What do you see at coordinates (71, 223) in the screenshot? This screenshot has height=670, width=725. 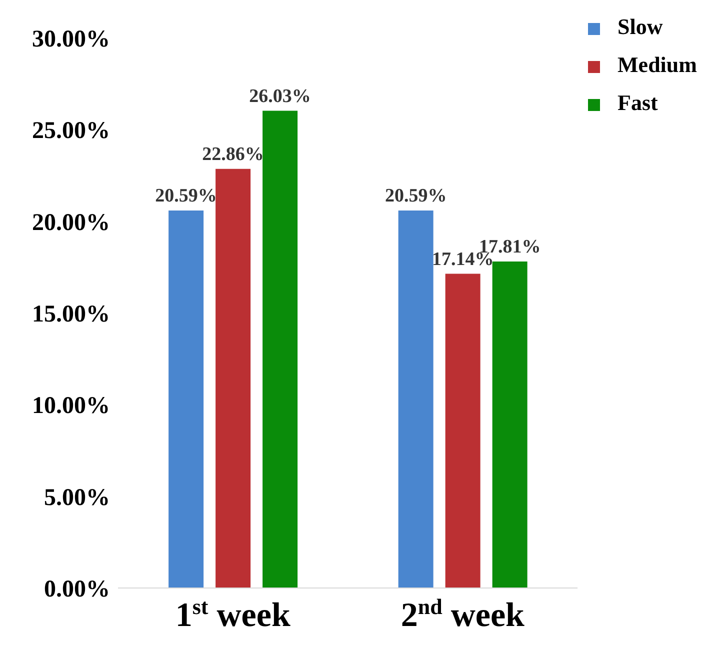 I see `y-tick-label: 20.00%` at bounding box center [71, 223].